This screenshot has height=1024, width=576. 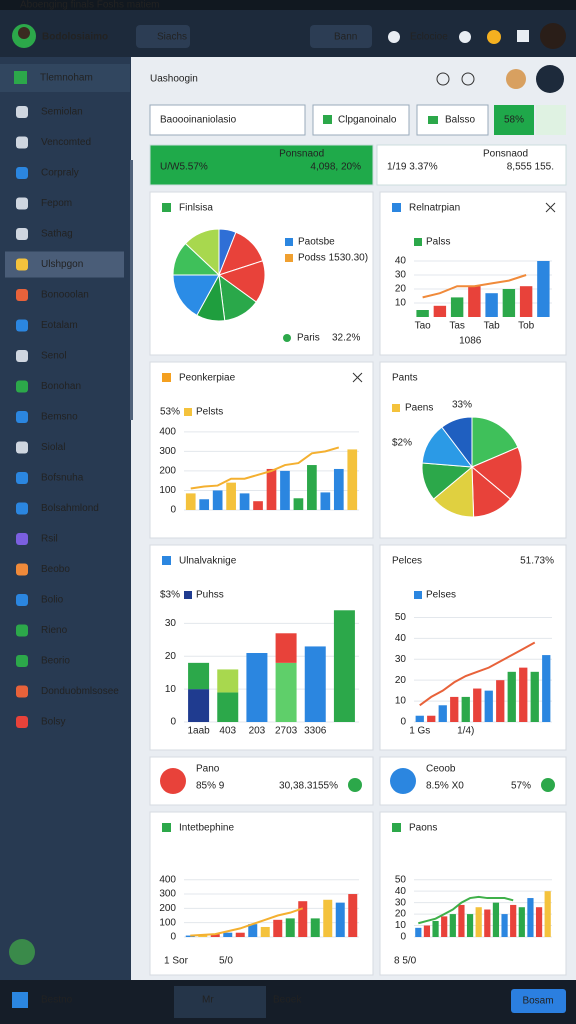 I want to click on x-tick-label: 203, so click(x=257, y=731).